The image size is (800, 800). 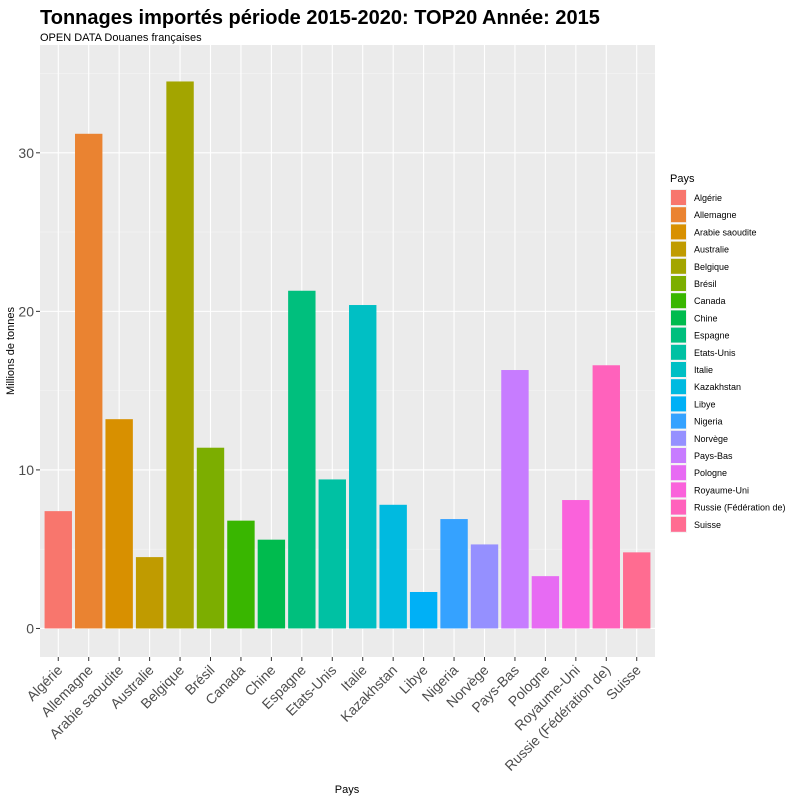 What do you see at coordinates (707, 525) in the screenshot?
I see `legend-label: Suisse` at bounding box center [707, 525].